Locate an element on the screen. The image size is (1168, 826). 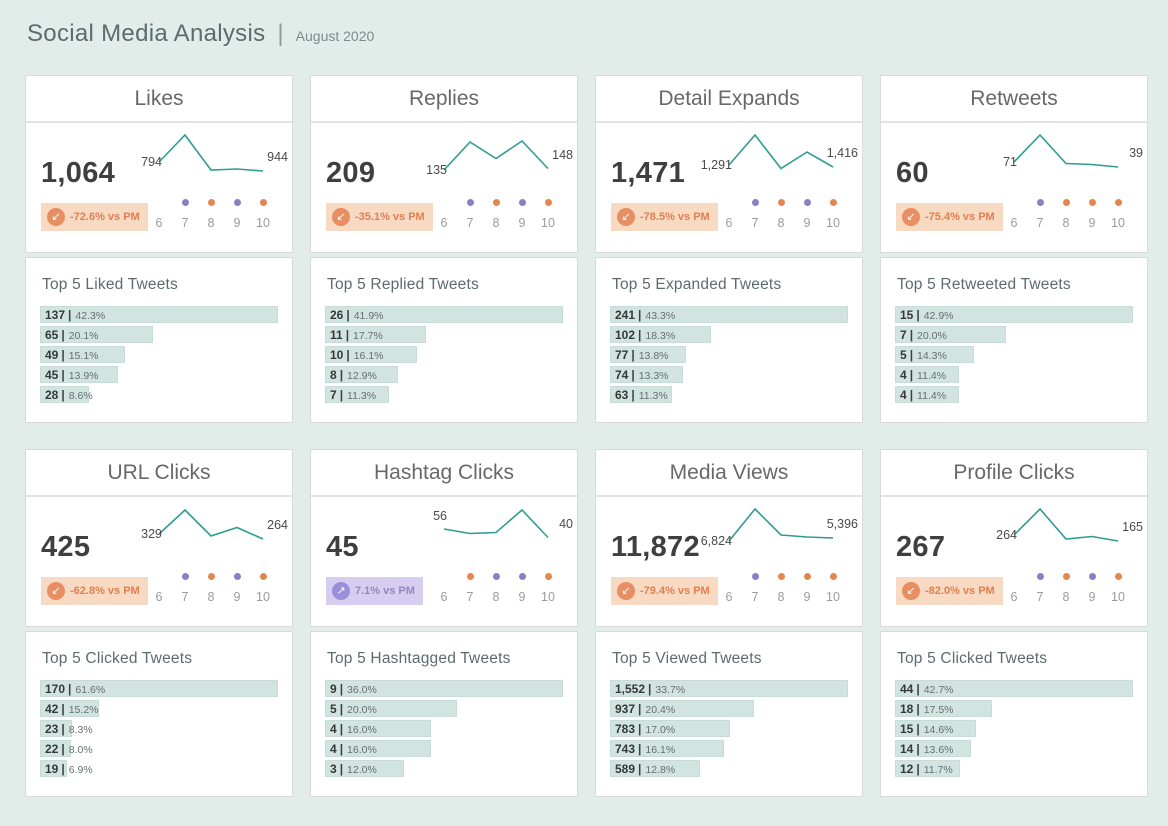
bar-label: 170 | 61.6% is located at coordinates (159, 689).